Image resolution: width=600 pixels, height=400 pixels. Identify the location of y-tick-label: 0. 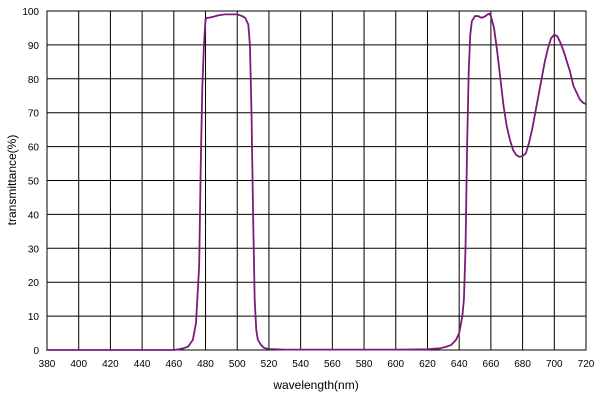
(36, 351).